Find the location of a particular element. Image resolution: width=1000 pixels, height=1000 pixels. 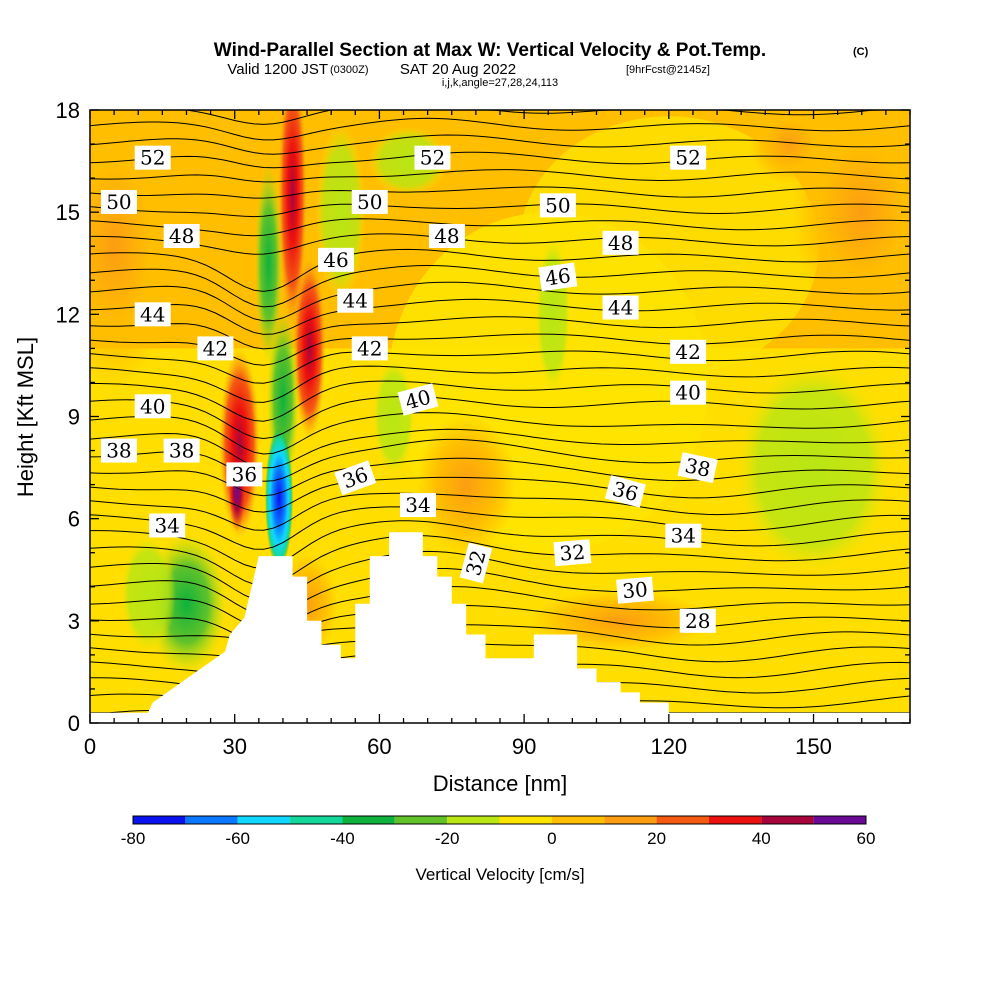

contour-label: 28 is located at coordinates (697, 620).